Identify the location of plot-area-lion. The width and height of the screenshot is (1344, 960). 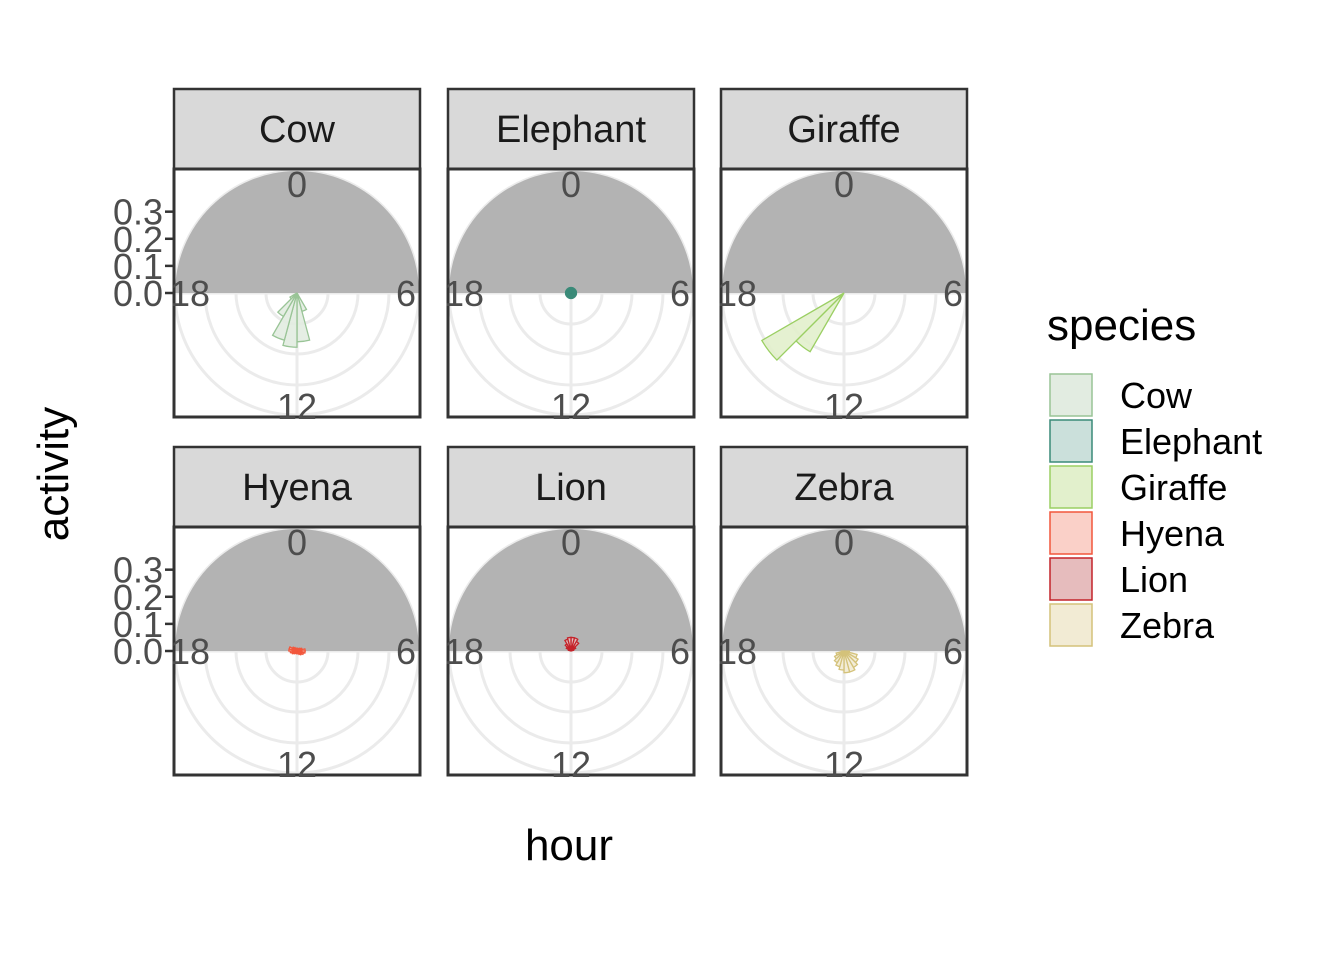
(571, 651).